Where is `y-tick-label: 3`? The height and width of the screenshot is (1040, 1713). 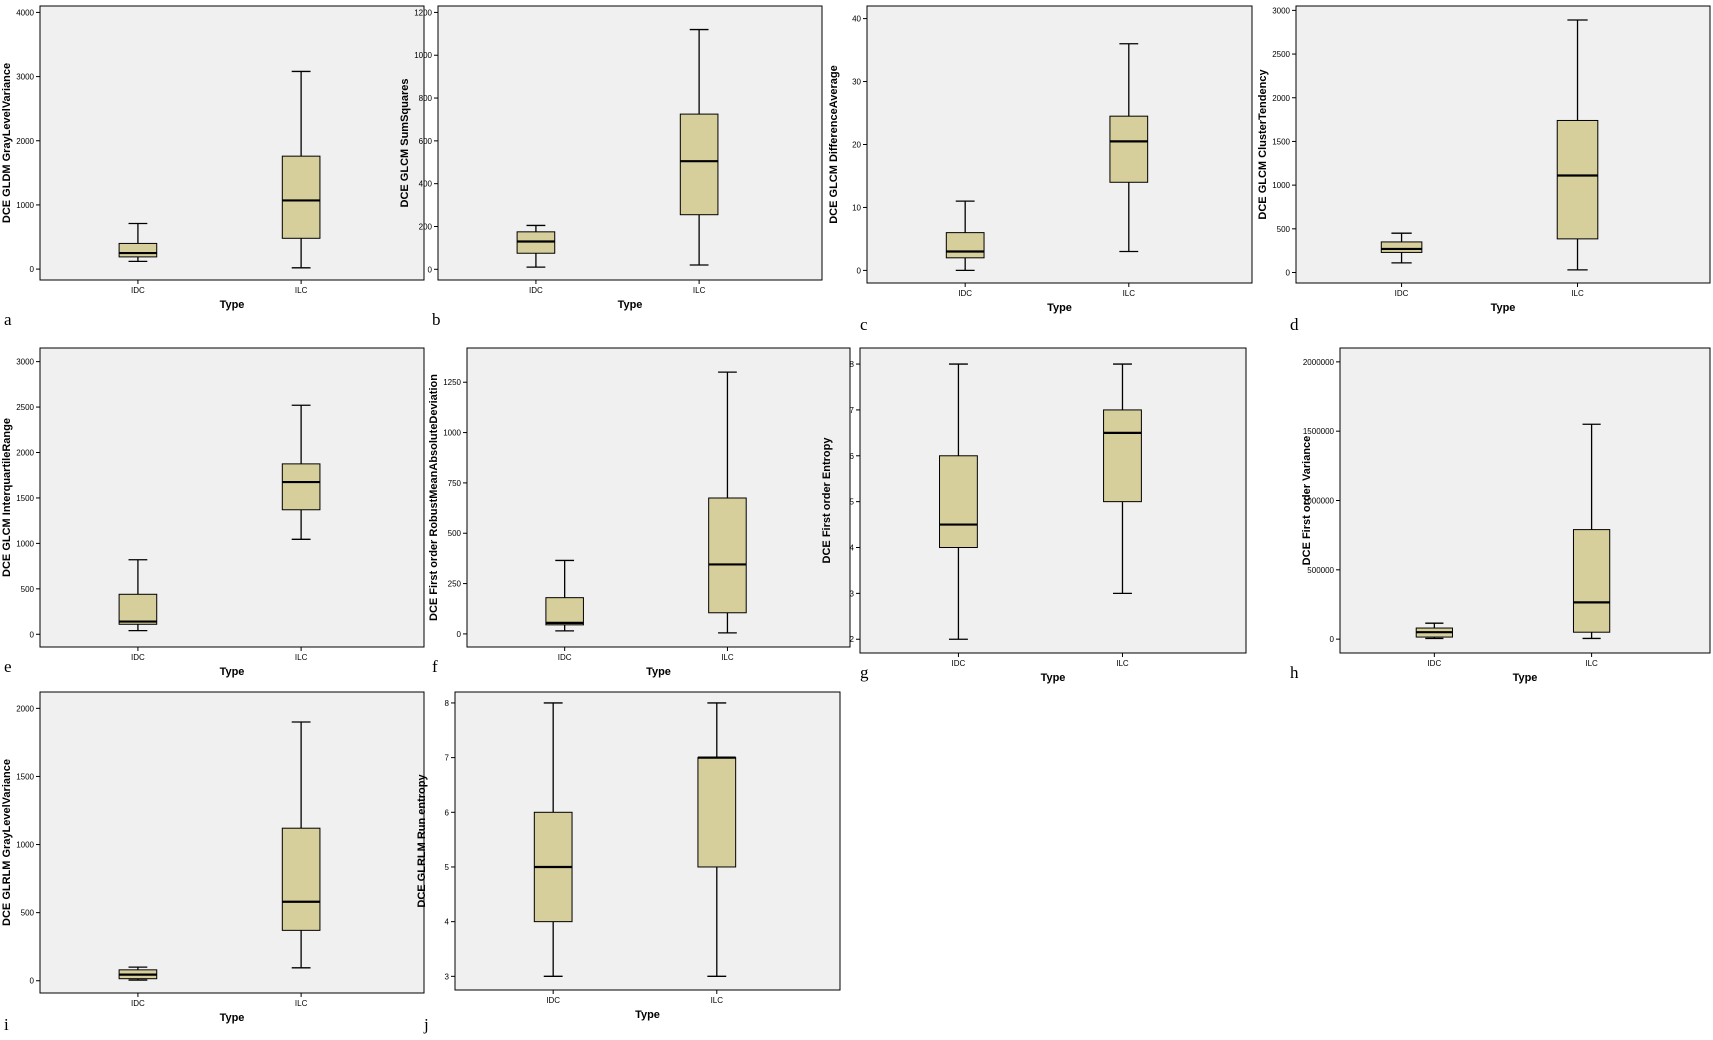
y-tick-label: 3 is located at coordinates (852, 593).